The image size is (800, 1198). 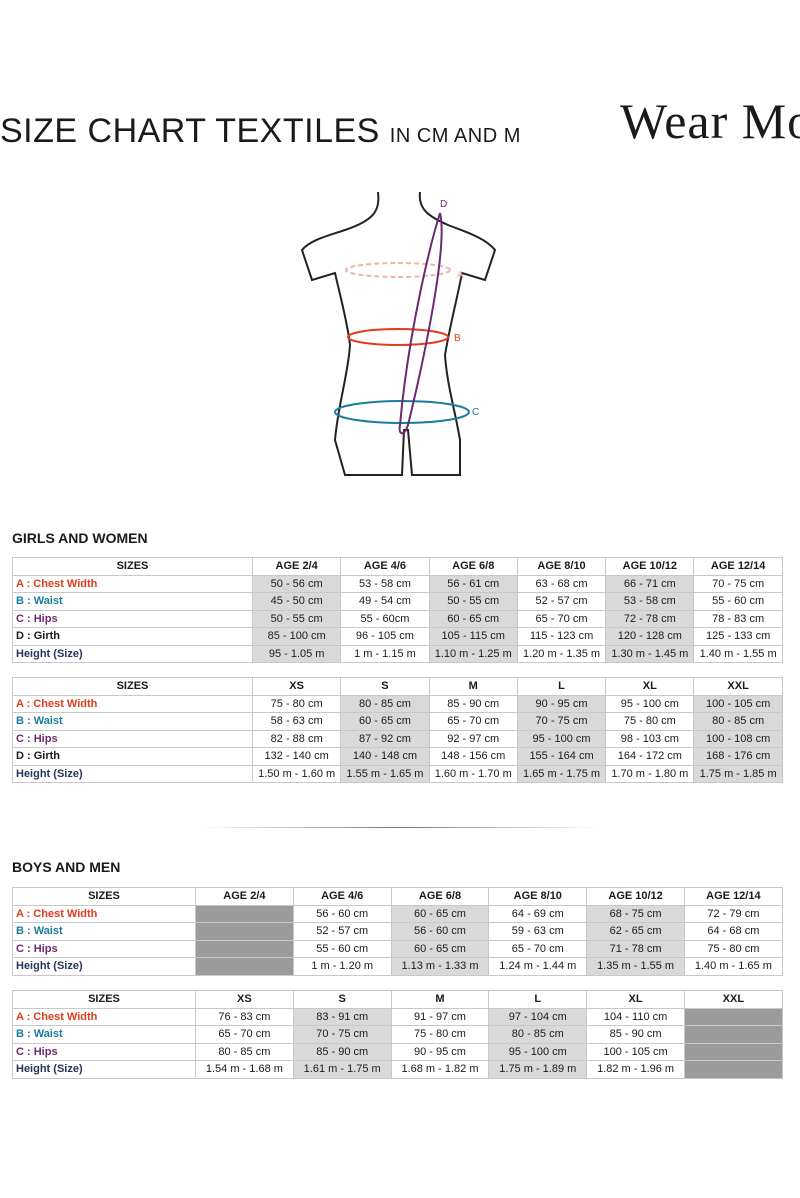 I want to click on girth-line, so click(x=420, y=323).